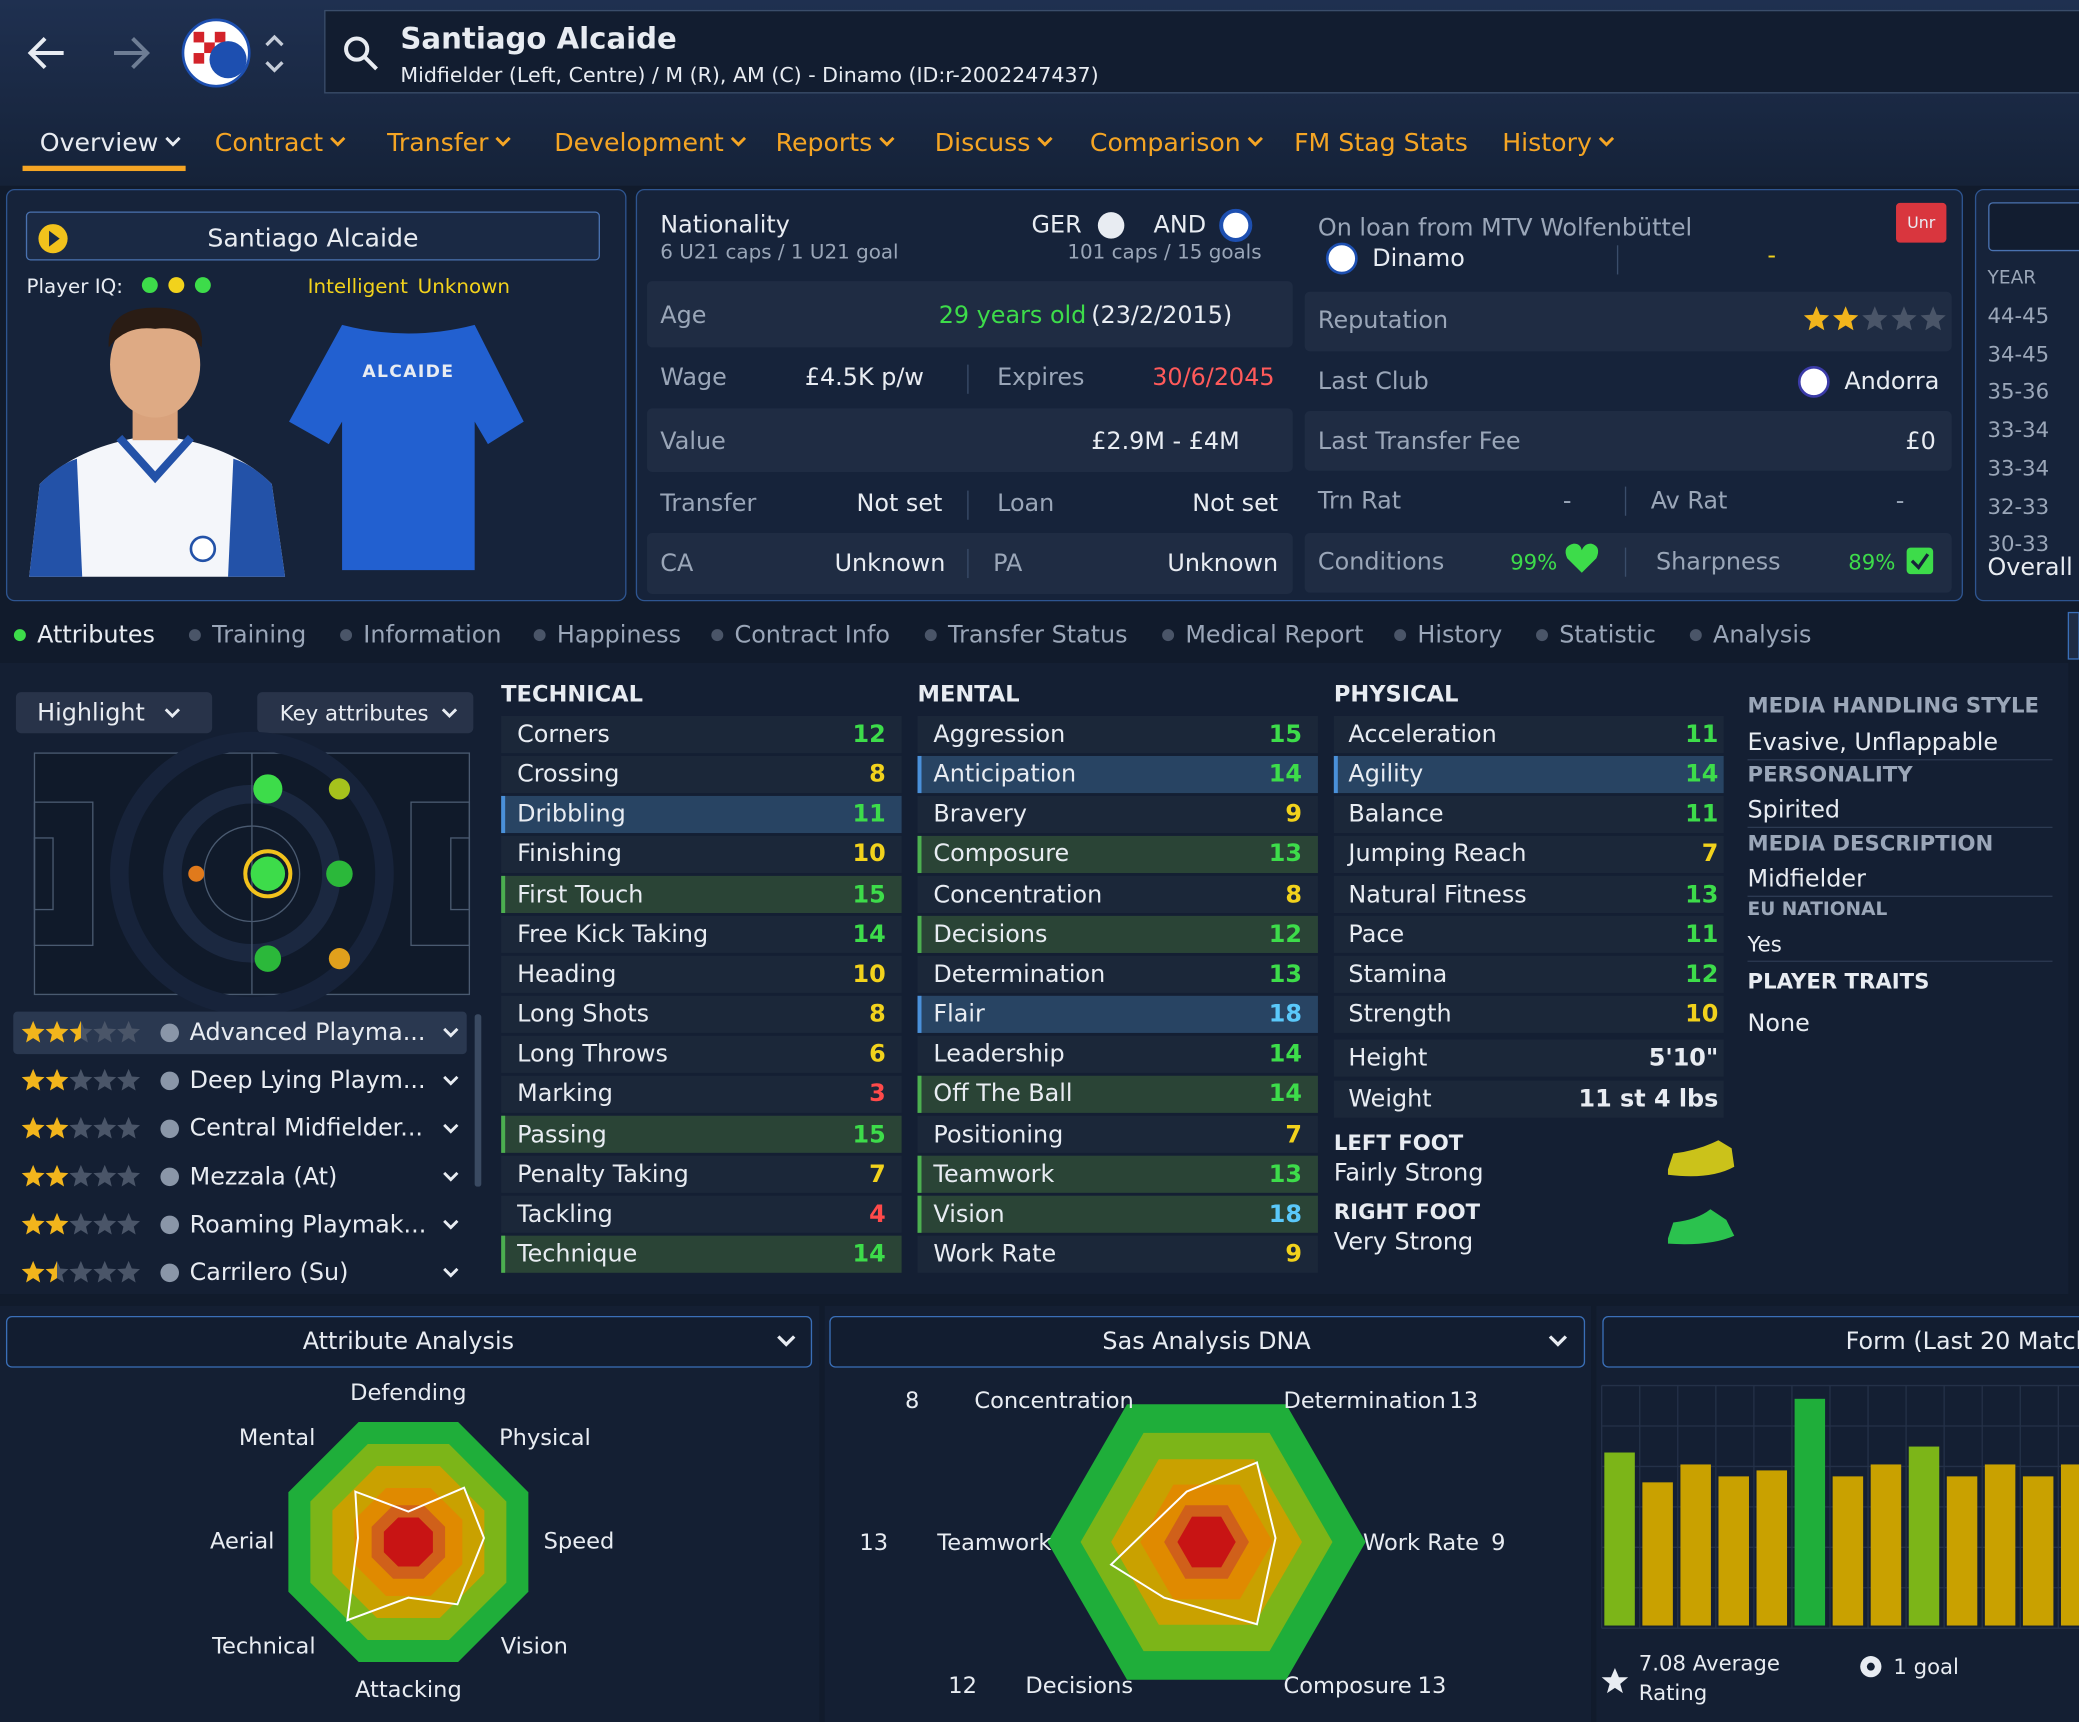 The image size is (2079, 1722). What do you see at coordinates (2033, 227) in the screenshot?
I see `seasons-select` at bounding box center [2033, 227].